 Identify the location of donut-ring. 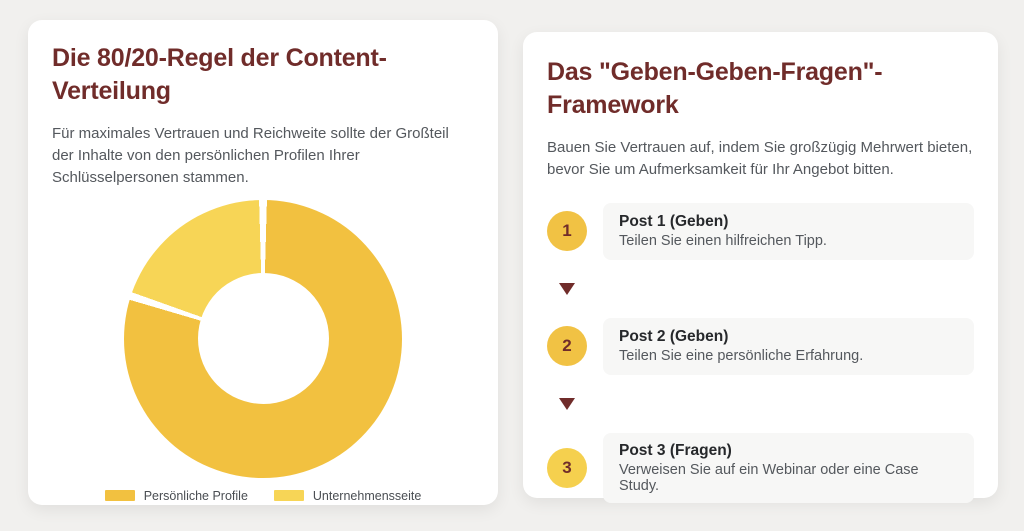
(263, 338).